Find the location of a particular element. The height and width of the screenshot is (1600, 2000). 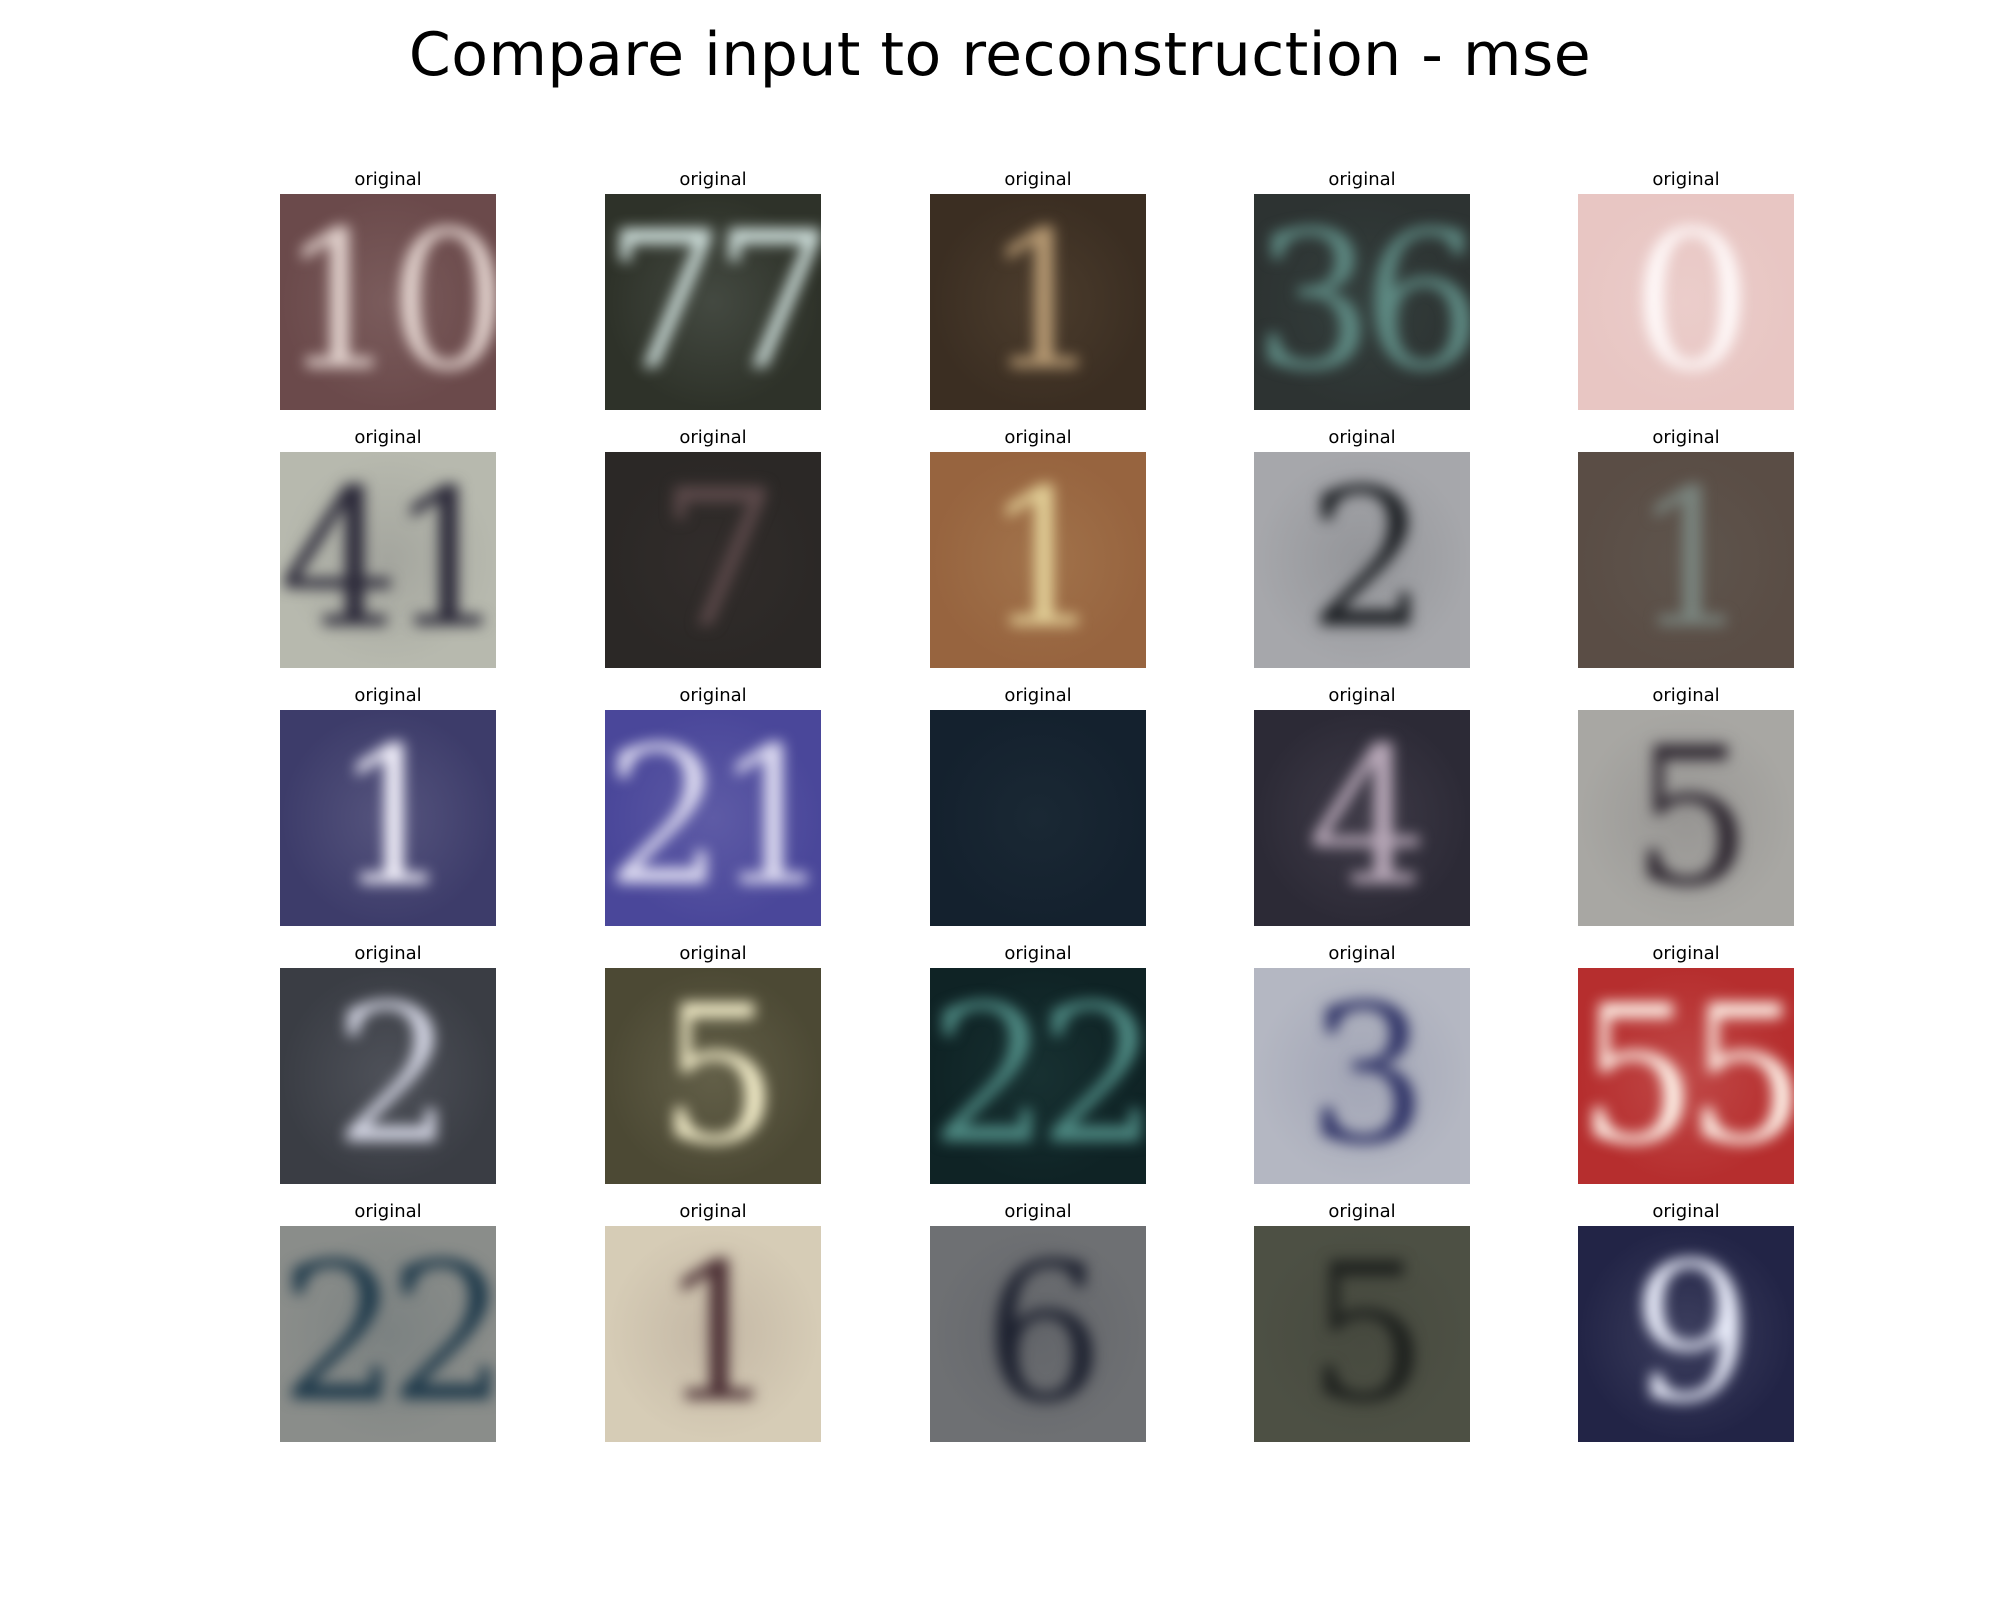

figure-title: Compare input to reconstruction - mse is located at coordinates (1000, 55).